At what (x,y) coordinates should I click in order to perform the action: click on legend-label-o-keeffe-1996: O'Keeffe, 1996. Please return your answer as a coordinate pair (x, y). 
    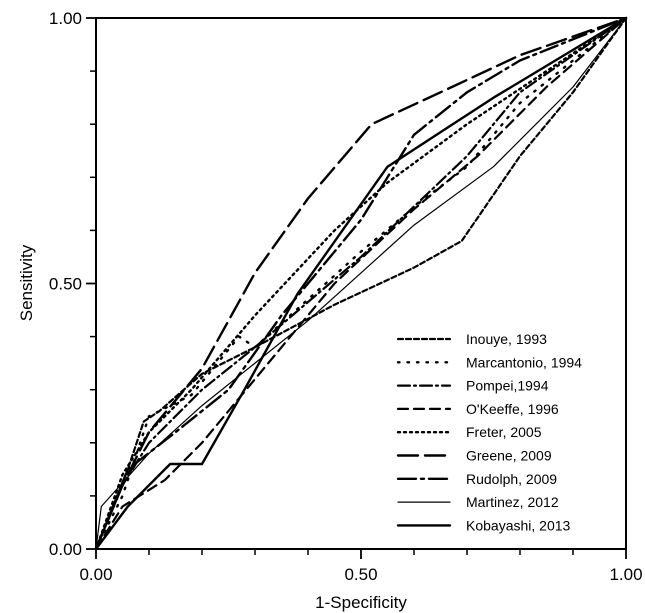
    Looking at the image, I should click on (512, 409).